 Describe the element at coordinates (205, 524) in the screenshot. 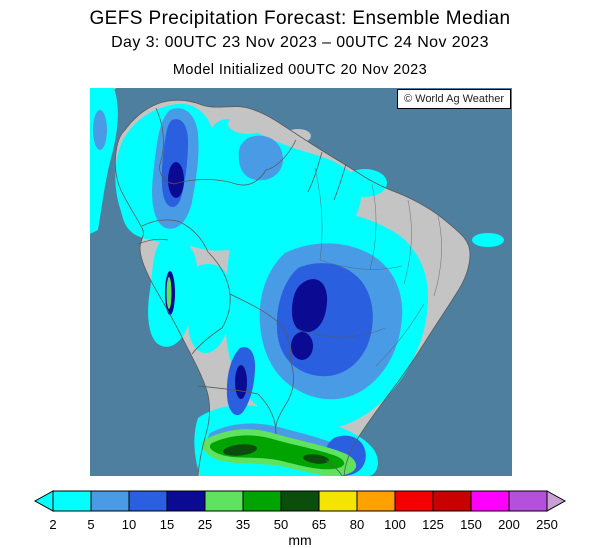

I see `colorbar-tick-label: 25` at that location.